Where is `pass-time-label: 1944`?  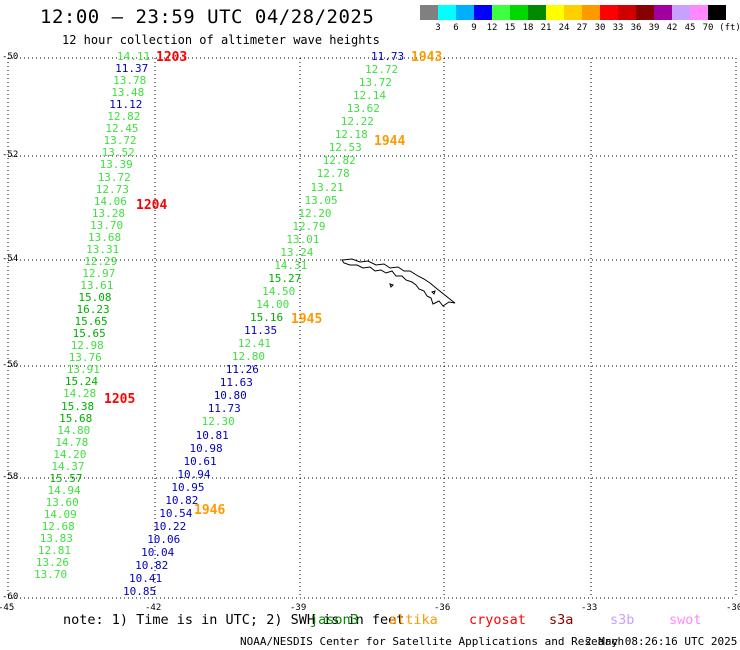 pass-time-label: 1944 is located at coordinates (390, 141).